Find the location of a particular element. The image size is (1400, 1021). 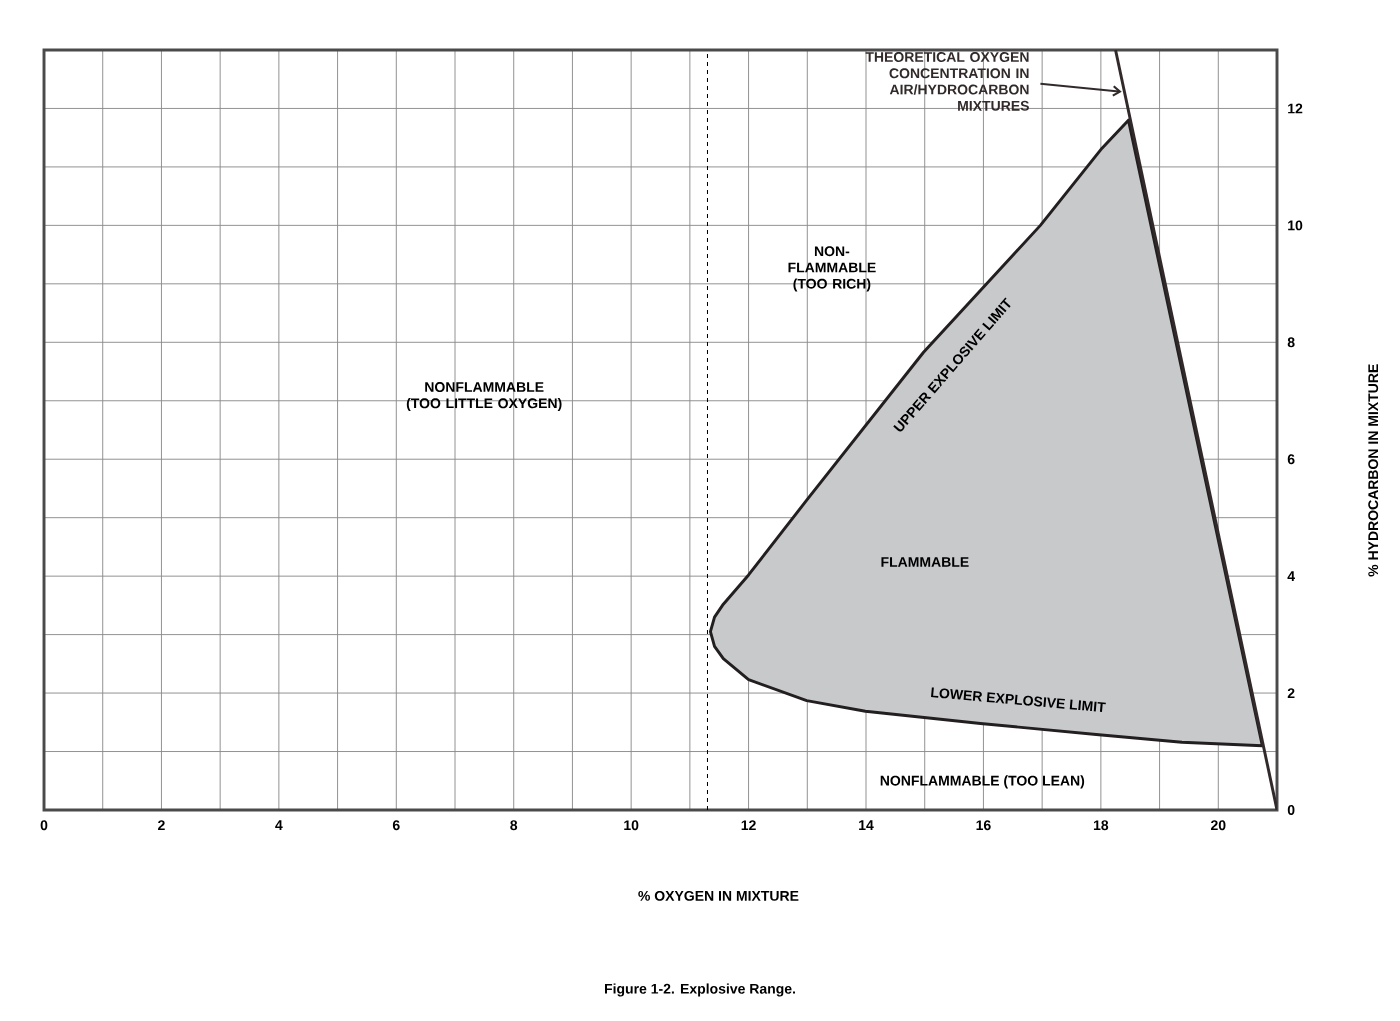

y-tick-label: 10 is located at coordinates (1295, 225).